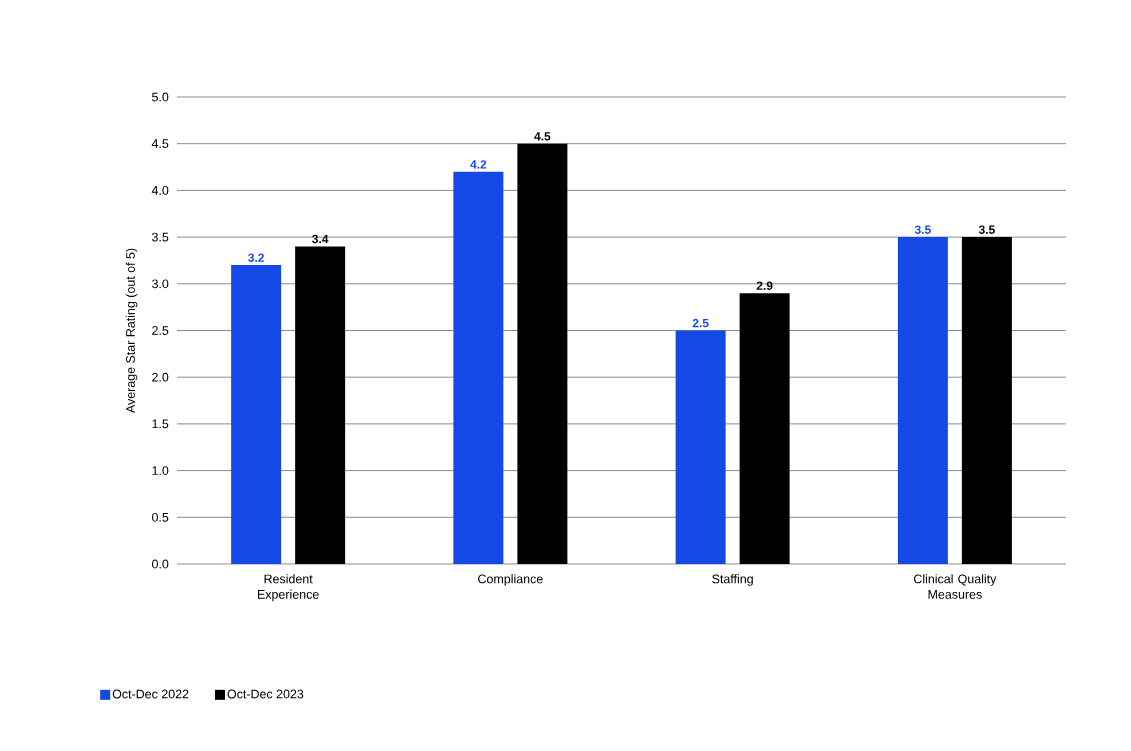 The width and height of the screenshot is (1131, 751). I want to click on data-label: 2.9, so click(764, 285).